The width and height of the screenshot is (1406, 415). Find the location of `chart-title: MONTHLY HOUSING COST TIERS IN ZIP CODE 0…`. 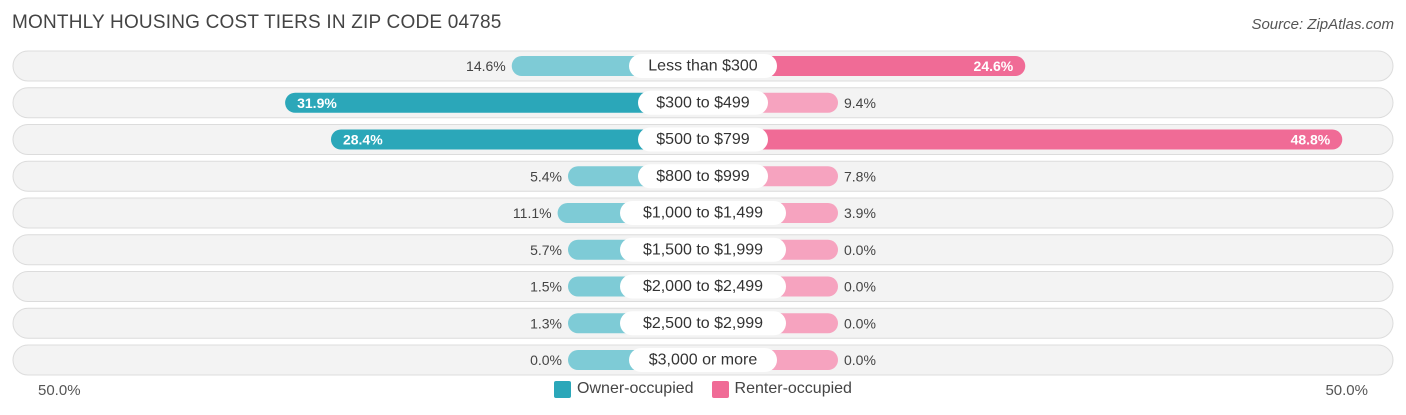

chart-title: MONTHLY HOUSING COST TIERS IN ZIP CODE 0… is located at coordinates (257, 22).